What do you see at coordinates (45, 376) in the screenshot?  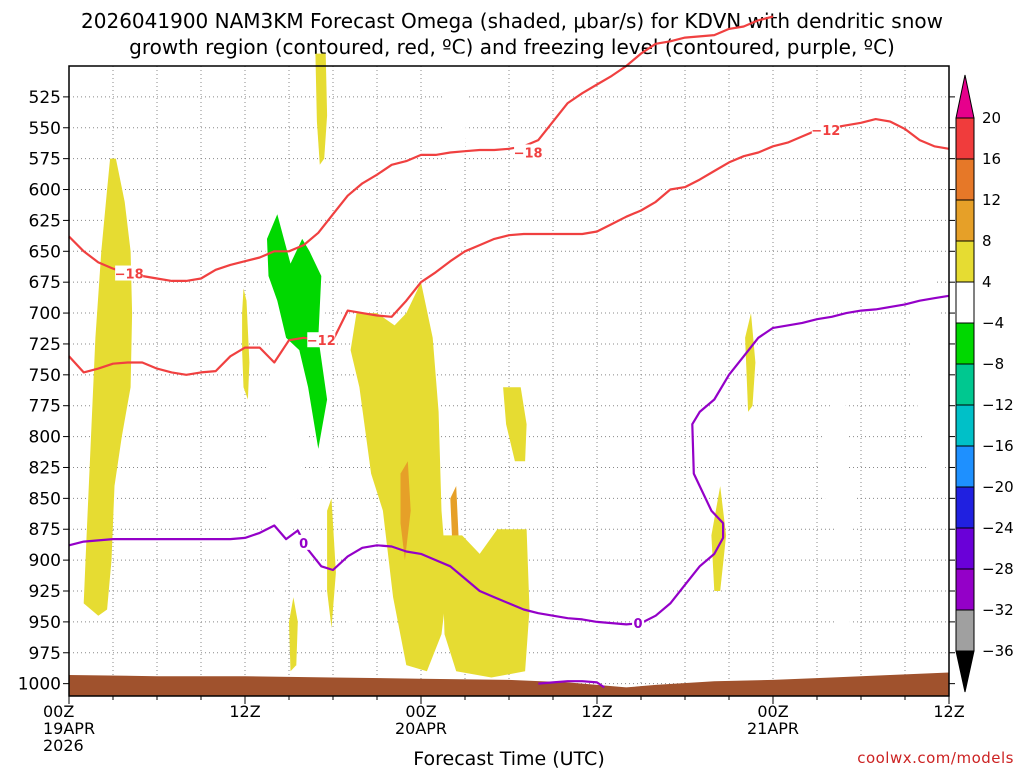 I see `y-tick-label: 750` at bounding box center [45, 376].